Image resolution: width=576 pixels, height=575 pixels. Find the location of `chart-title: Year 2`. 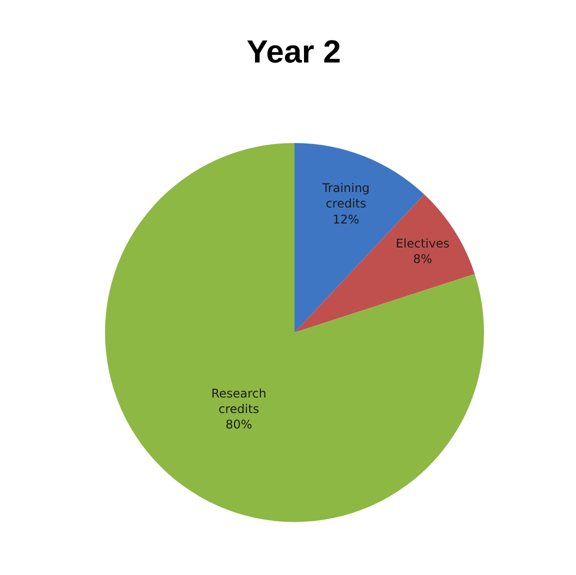

chart-title: Year 2 is located at coordinates (293, 52).